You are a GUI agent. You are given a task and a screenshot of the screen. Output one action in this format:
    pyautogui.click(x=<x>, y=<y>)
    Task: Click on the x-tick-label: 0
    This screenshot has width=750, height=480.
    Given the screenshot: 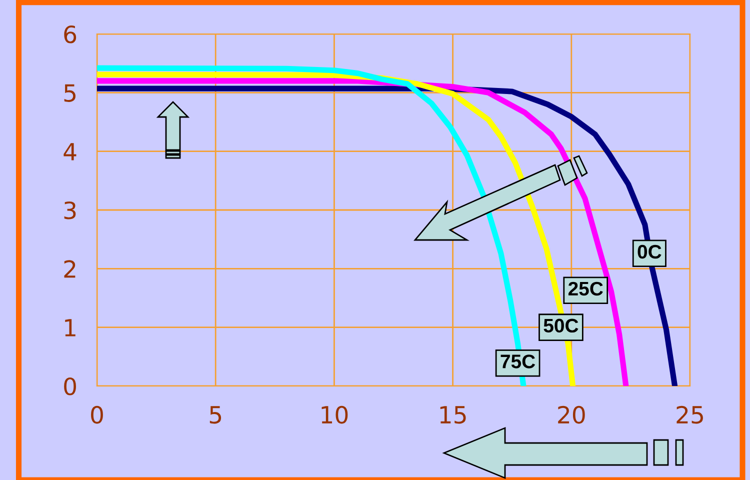 What is the action you would take?
    pyautogui.click(x=97, y=415)
    